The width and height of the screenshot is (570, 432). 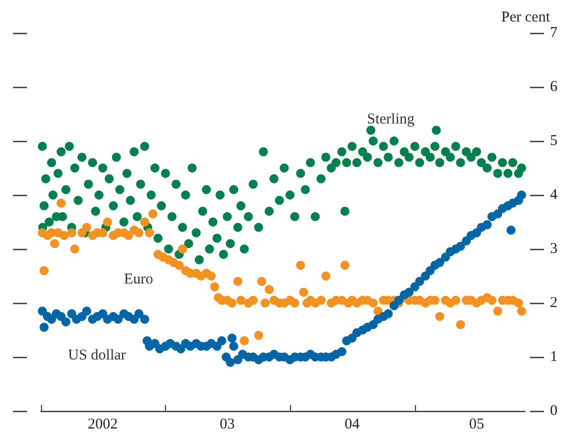 What do you see at coordinates (352, 424) in the screenshot?
I see `x-tick-label: 04` at bounding box center [352, 424].